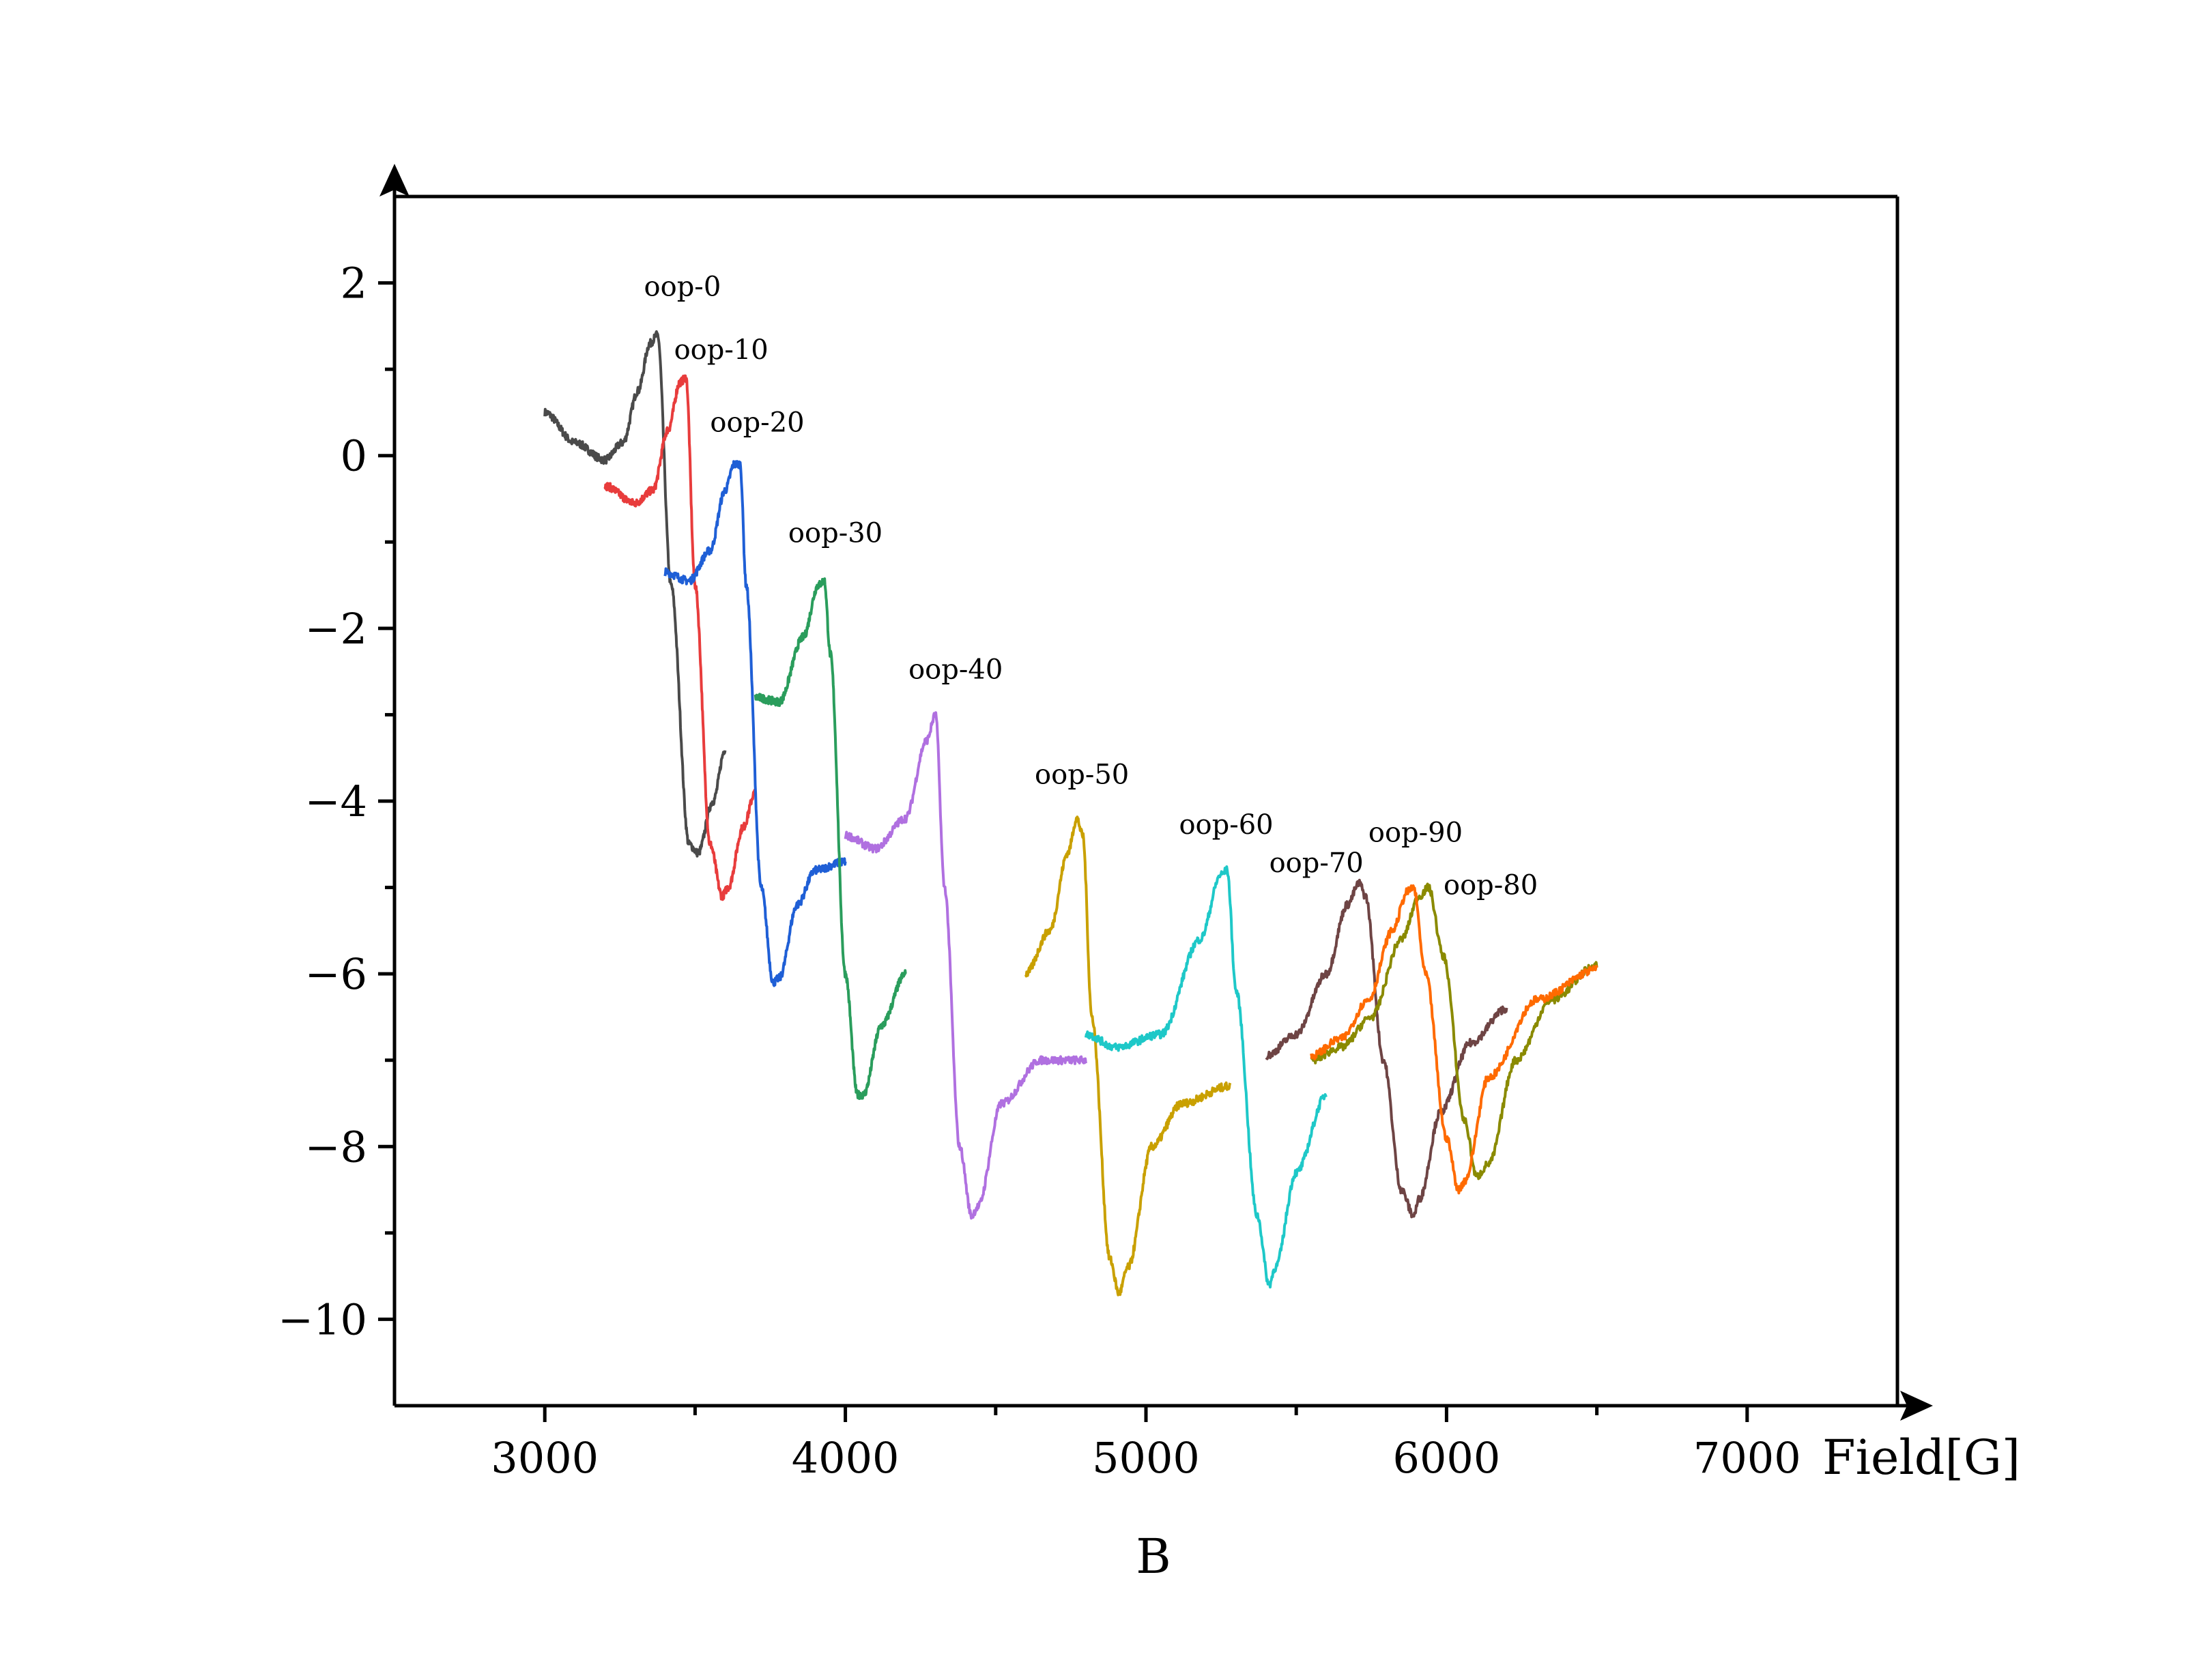 The width and height of the screenshot is (2195, 1680). Describe the element at coordinates (1491, 885) in the screenshot. I see `curve-label: oop-80` at that location.